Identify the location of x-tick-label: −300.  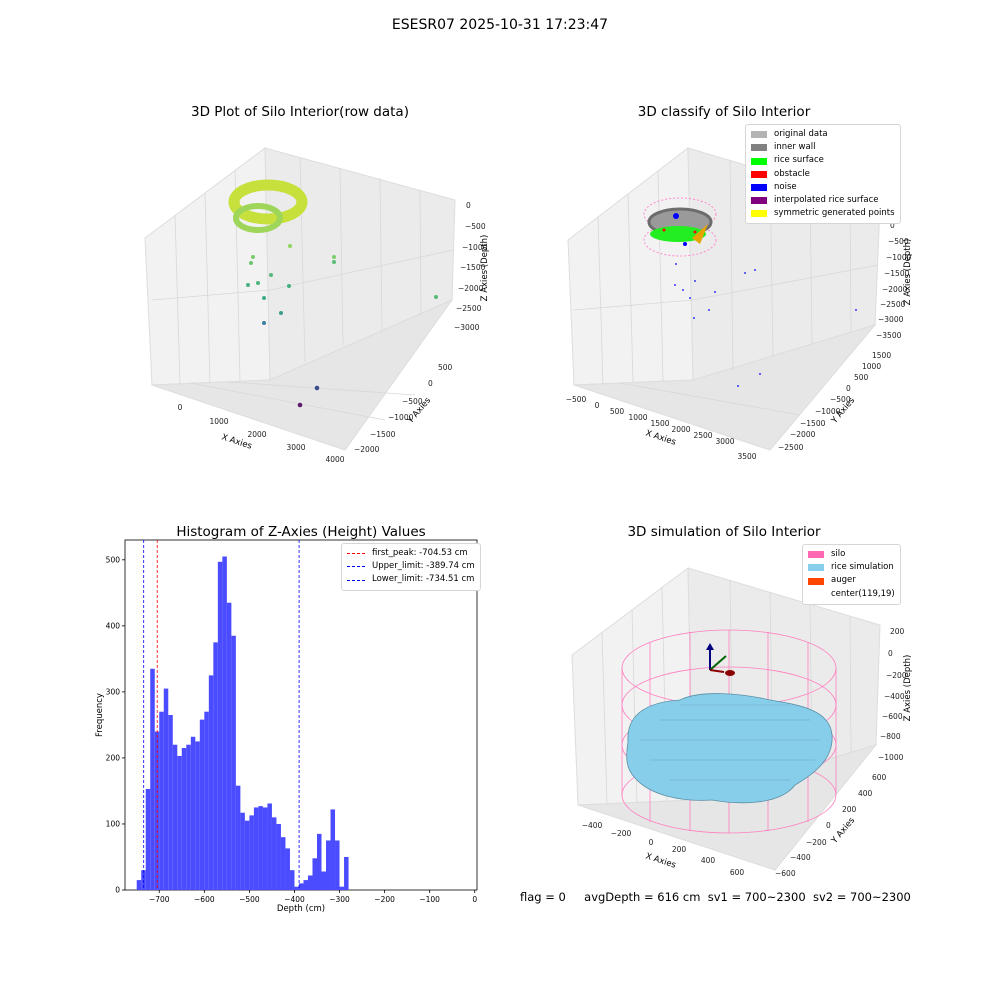
(339, 899).